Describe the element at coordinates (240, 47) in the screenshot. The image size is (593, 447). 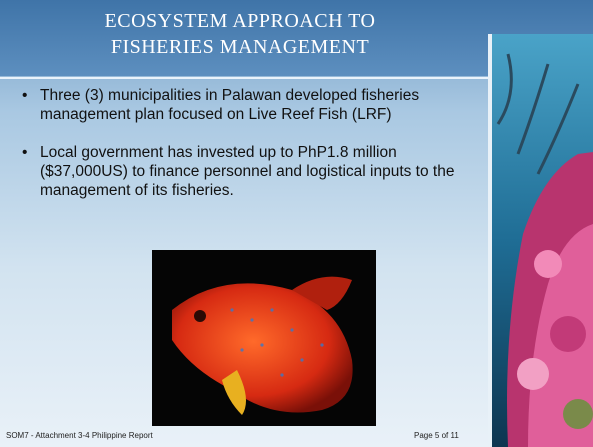
I see `title-line: FISHERIES MANAGEMENT` at that location.